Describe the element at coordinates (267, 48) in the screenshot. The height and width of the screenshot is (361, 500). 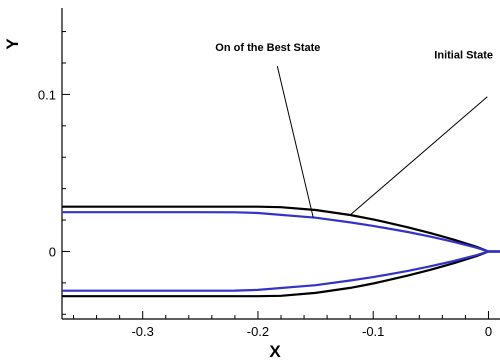
I see `best-state-annotation: On of the Best State` at that location.